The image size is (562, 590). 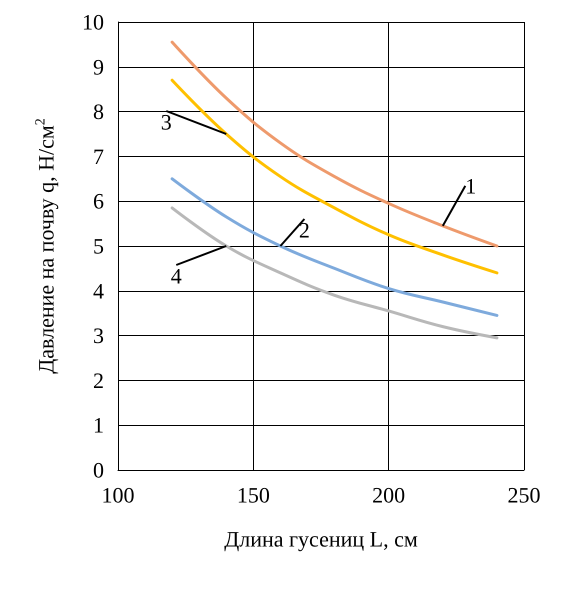 What do you see at coordinates (98, 335) in the screenshot?
I see `y-tick-label: 3` at bounding box center [98, 335].